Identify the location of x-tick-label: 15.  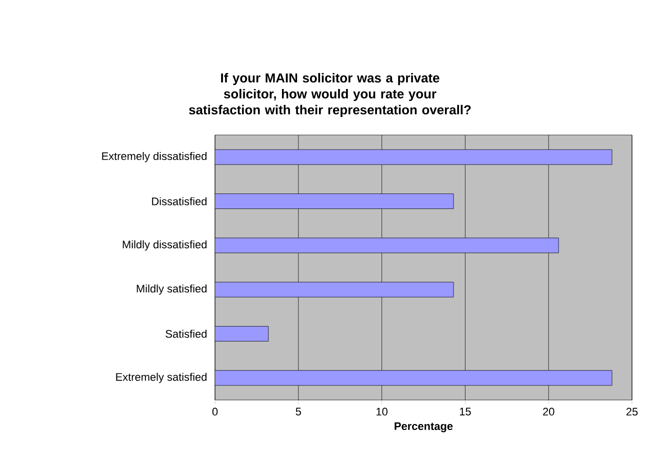
(465, 412).